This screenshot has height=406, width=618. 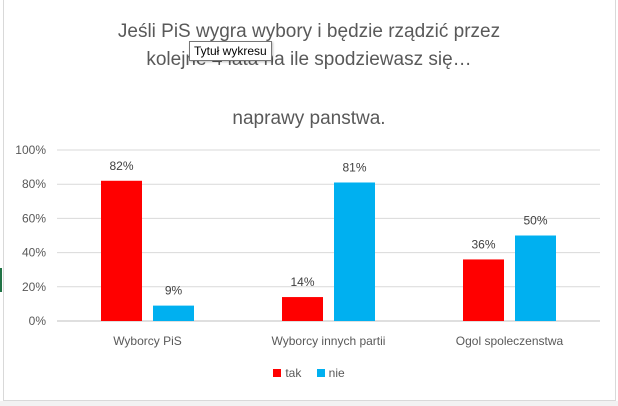 I want to click on data-label-nie: 81%, so click(x=354, y=167).